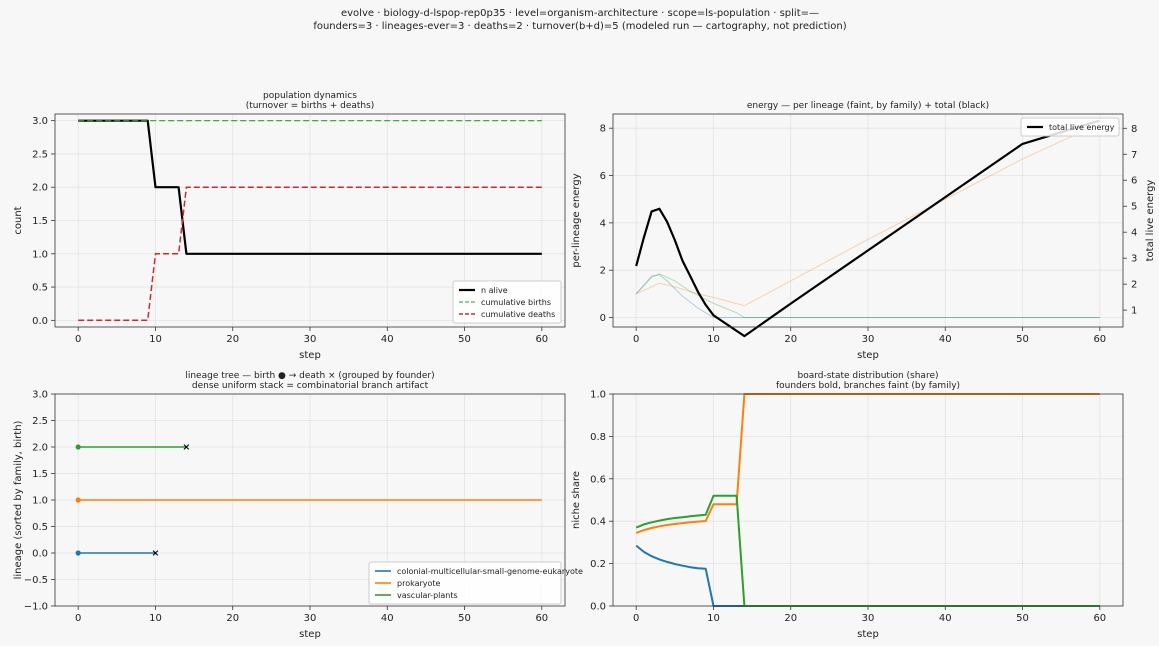 This screenshot has width=1159, height=646. What do you see at coordinates (868, 618) in the screenshot?
I see `x-tick-label: 30` at bounding box center [868, 618].